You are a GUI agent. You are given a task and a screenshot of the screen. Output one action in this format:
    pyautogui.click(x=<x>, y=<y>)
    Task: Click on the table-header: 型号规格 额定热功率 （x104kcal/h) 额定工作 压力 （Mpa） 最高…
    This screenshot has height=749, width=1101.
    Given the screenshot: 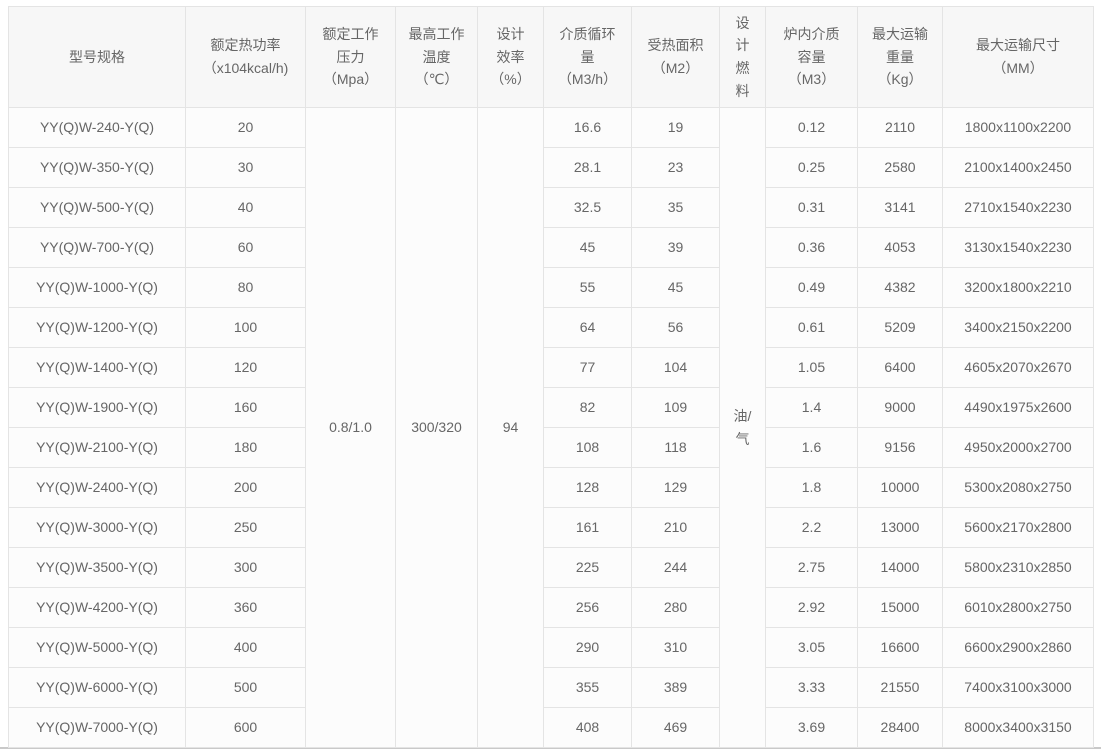 What is the action you would take?
    pyautogui.click(x=551, y=57)
    